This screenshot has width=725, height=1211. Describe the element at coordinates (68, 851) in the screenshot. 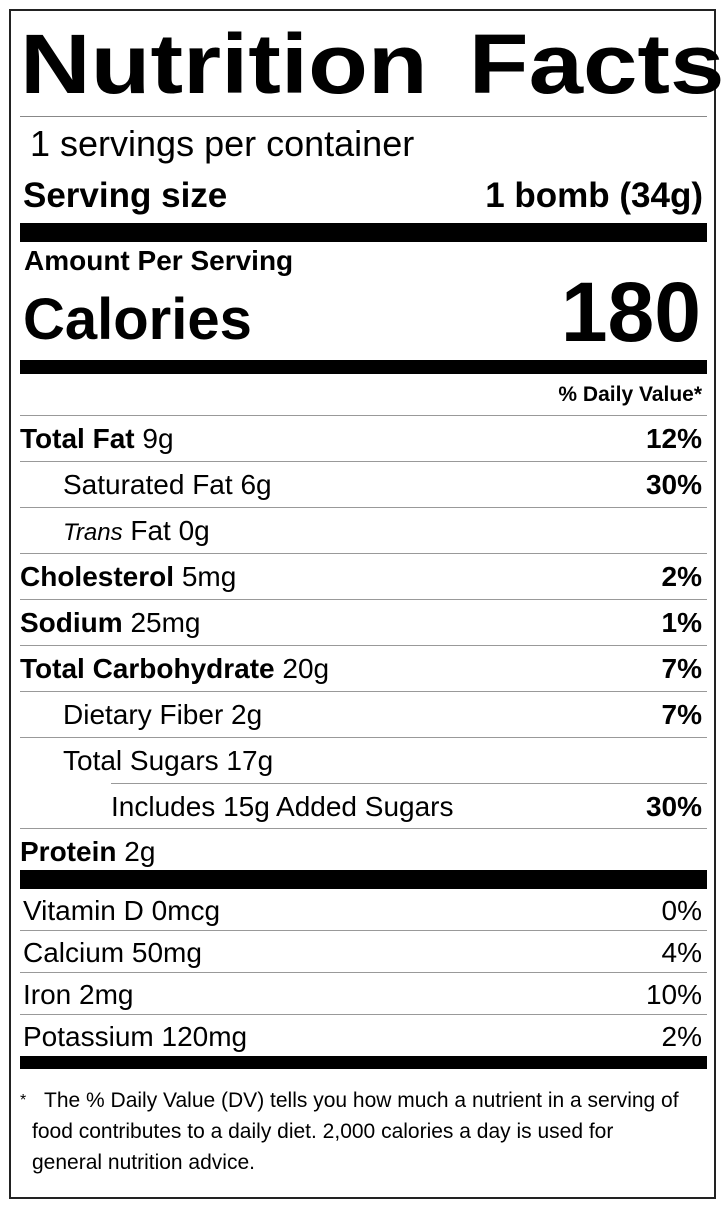

I see `nutrient-name: Protein` at that location.